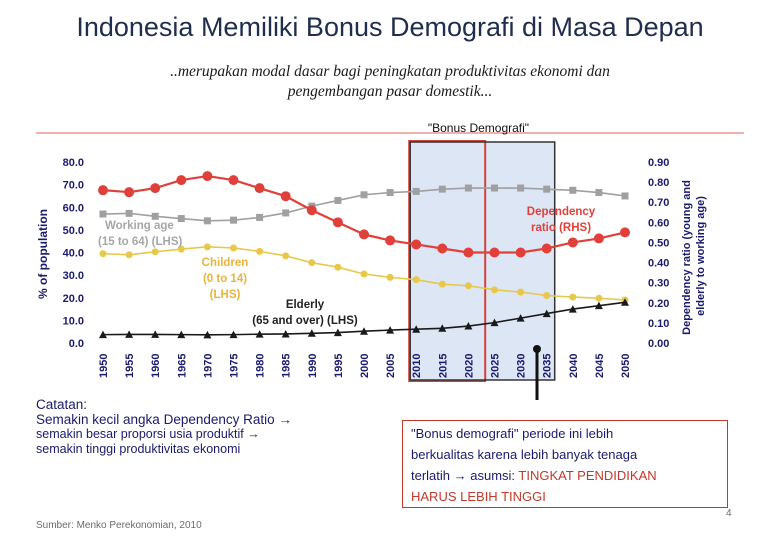 Image resolution: width=780 pixels, height=540 pixels. Describe the element at coordinates (447, 261) in the screenshot. I see `bonus-demografi-border` at that location.